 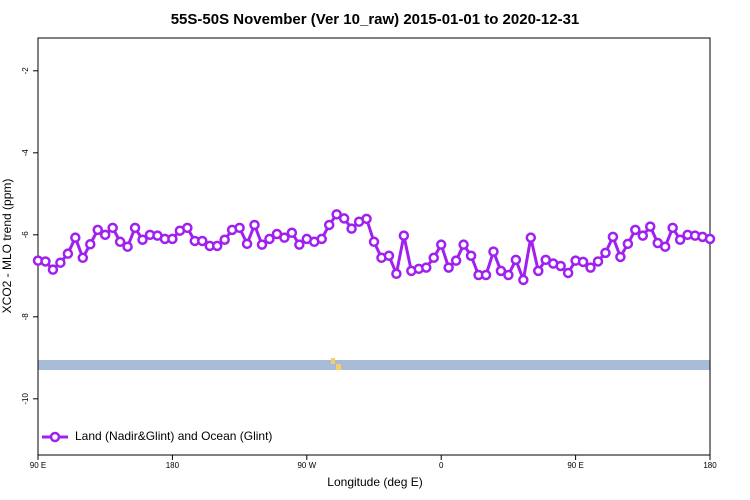 What do you see at coordinates (173, 436) in the screenshot?
I see `legend-label: Land (Nadir&Glint) and Ocean (Glint)` at bounding box center [173, 436].